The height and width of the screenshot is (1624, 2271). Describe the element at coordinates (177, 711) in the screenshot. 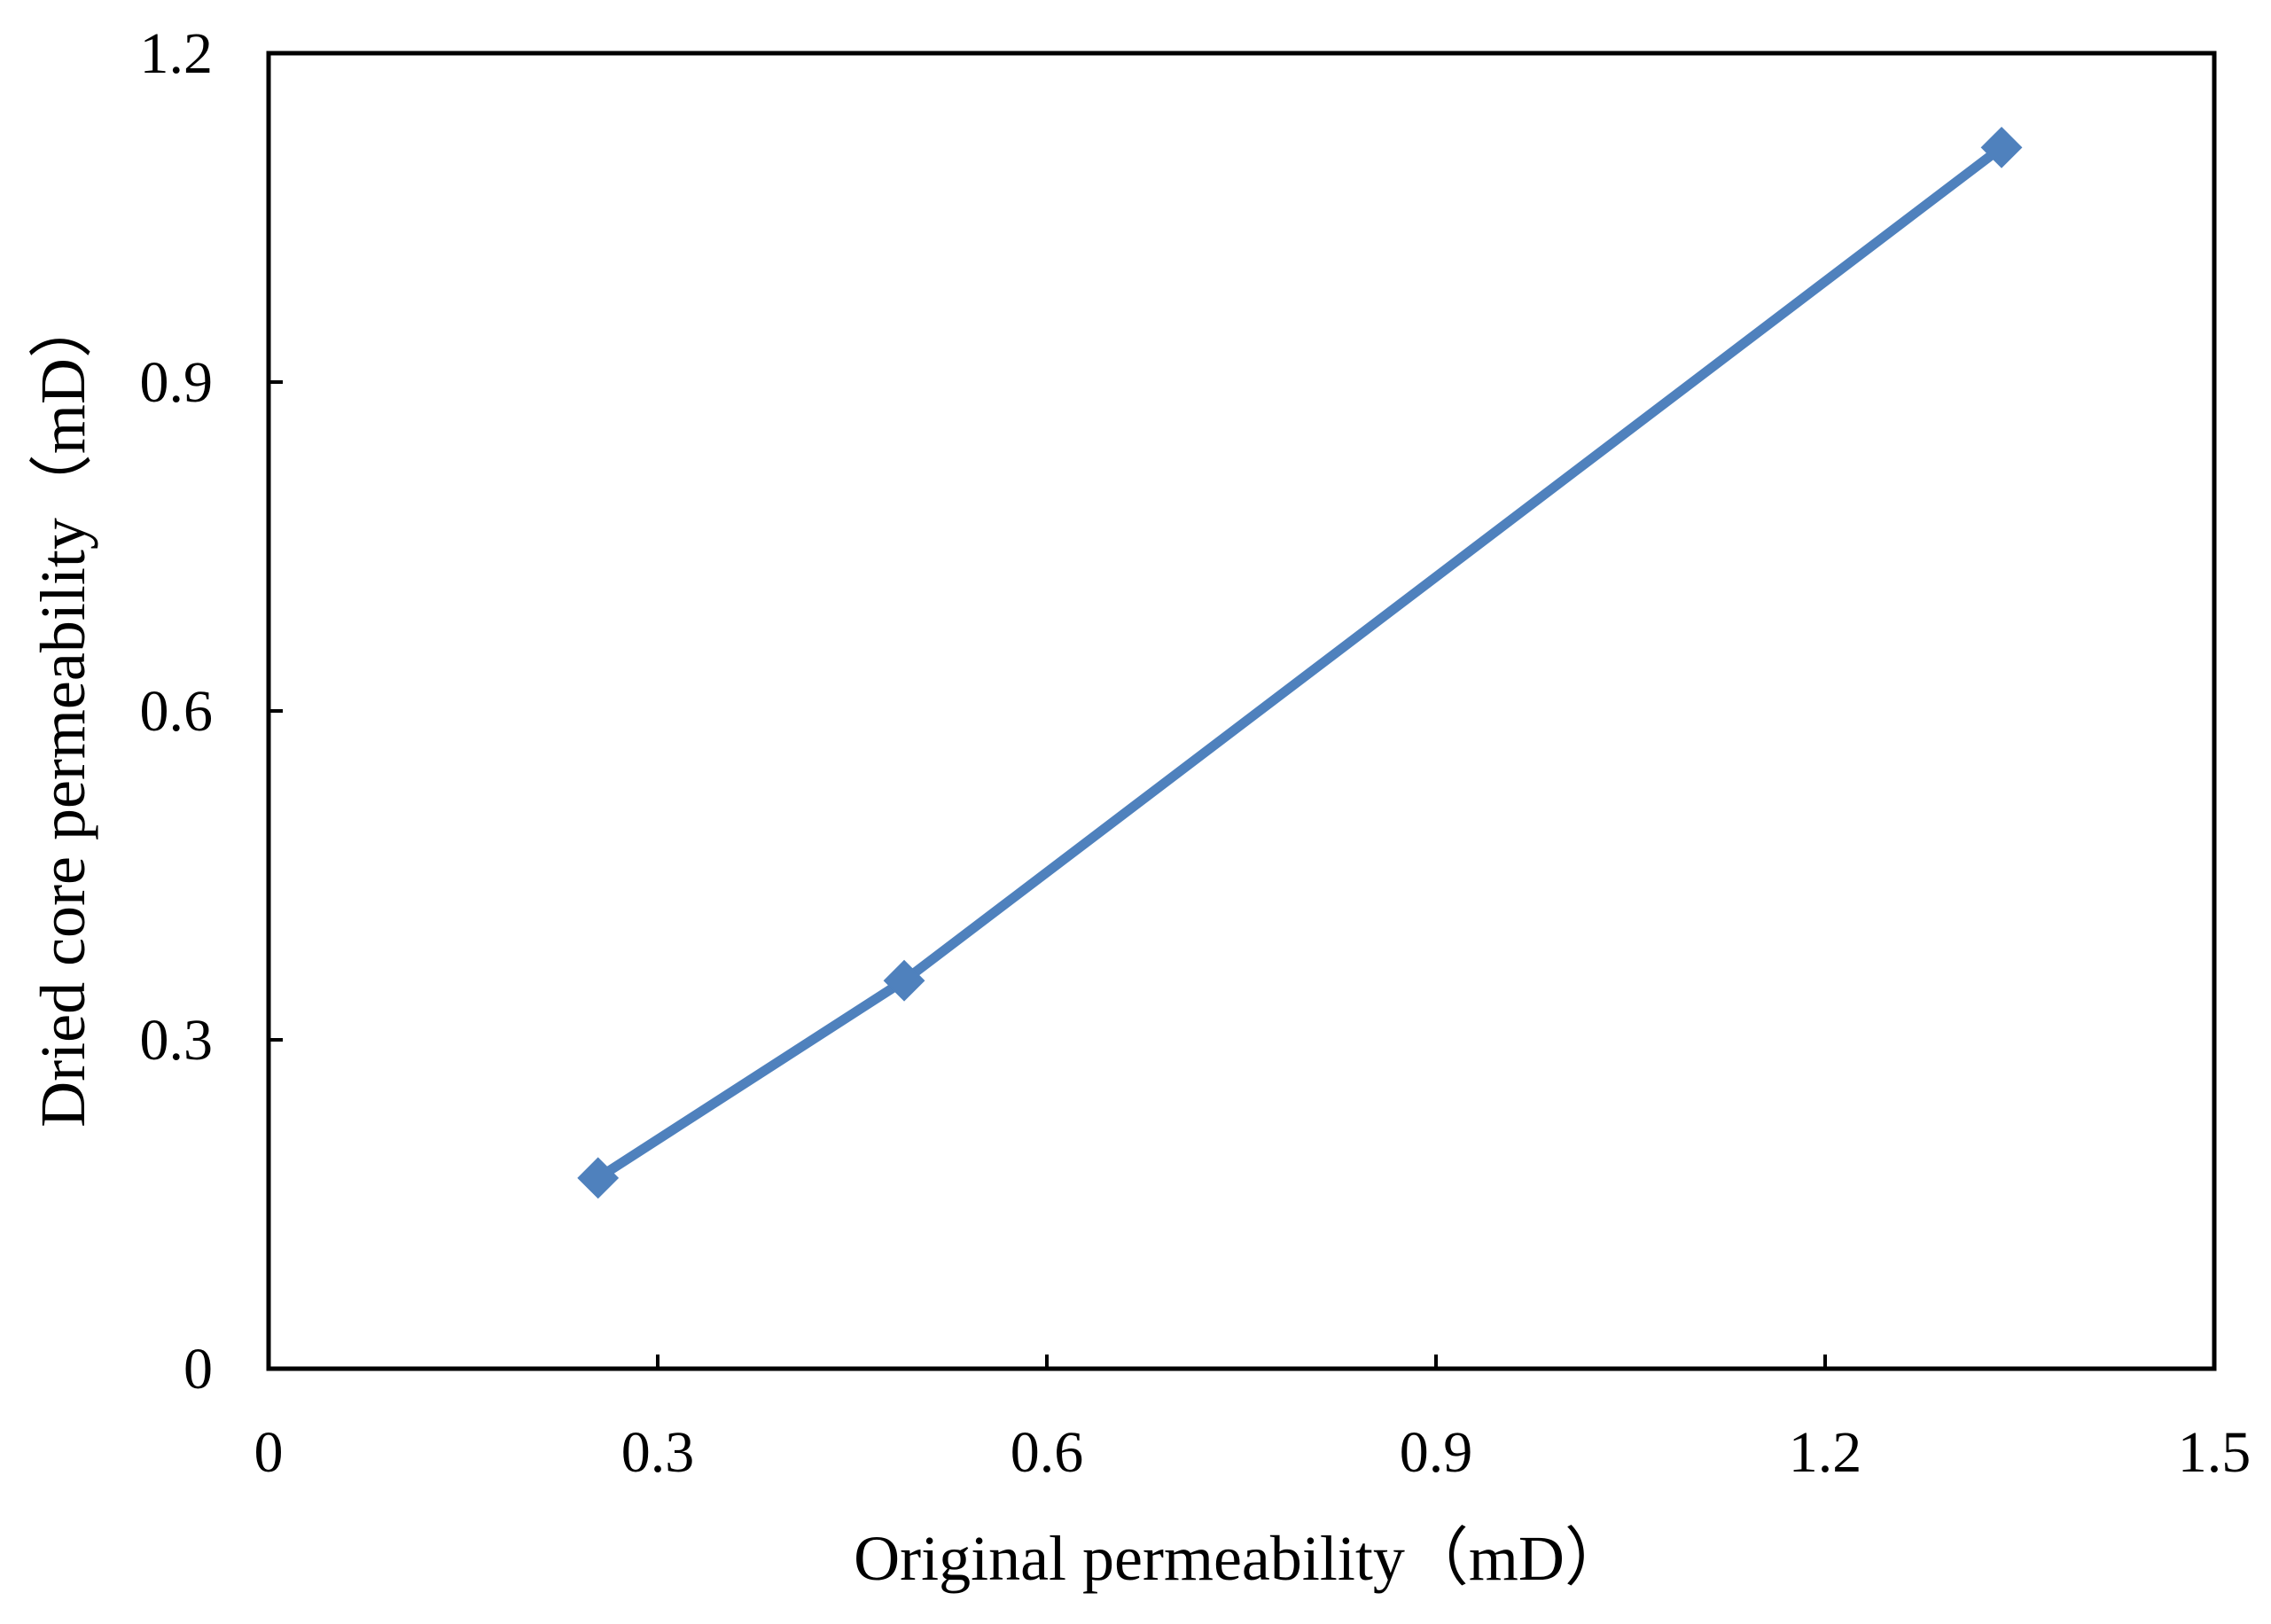

I see `y-tick-label: 0.6` at that location.